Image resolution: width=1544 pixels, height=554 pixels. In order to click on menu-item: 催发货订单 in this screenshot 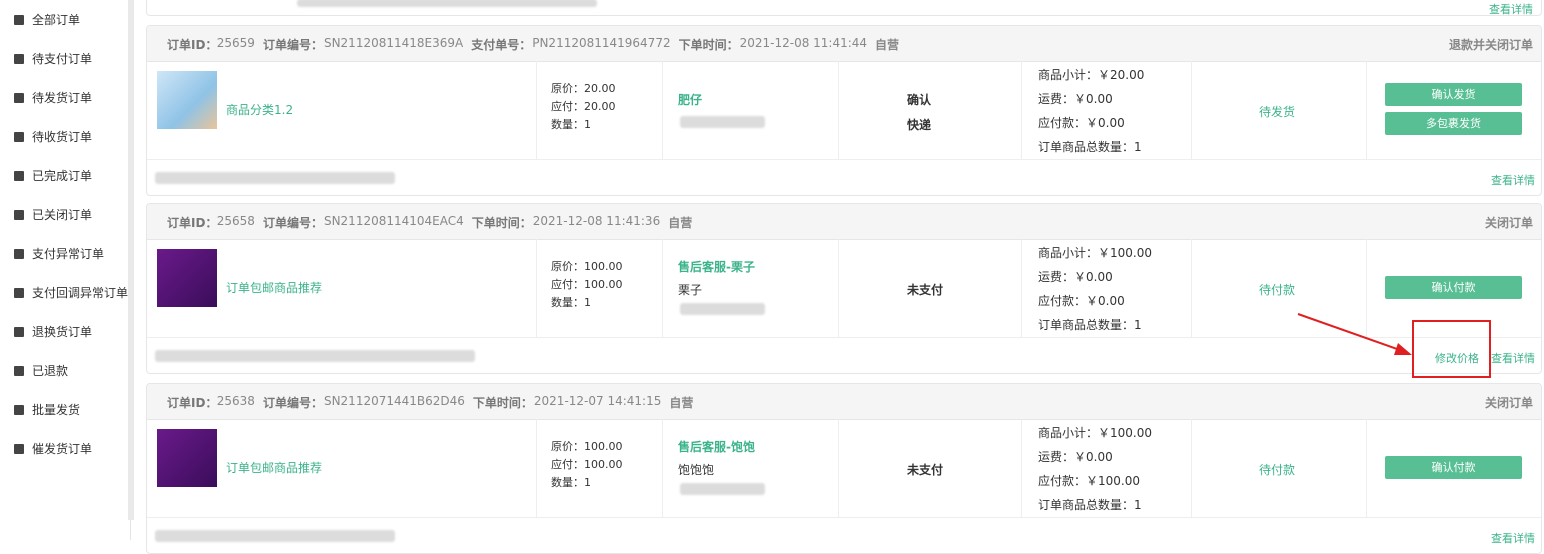, I will do `click(53, 448)`.